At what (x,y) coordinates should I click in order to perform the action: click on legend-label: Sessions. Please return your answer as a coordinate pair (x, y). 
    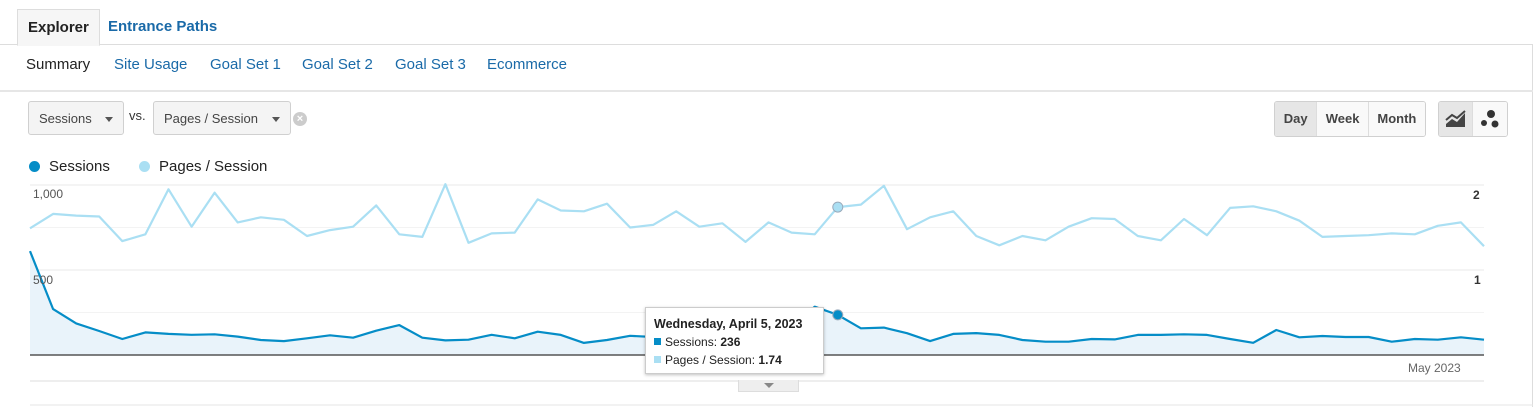
    Looking at the image, I should click on (79, 166).